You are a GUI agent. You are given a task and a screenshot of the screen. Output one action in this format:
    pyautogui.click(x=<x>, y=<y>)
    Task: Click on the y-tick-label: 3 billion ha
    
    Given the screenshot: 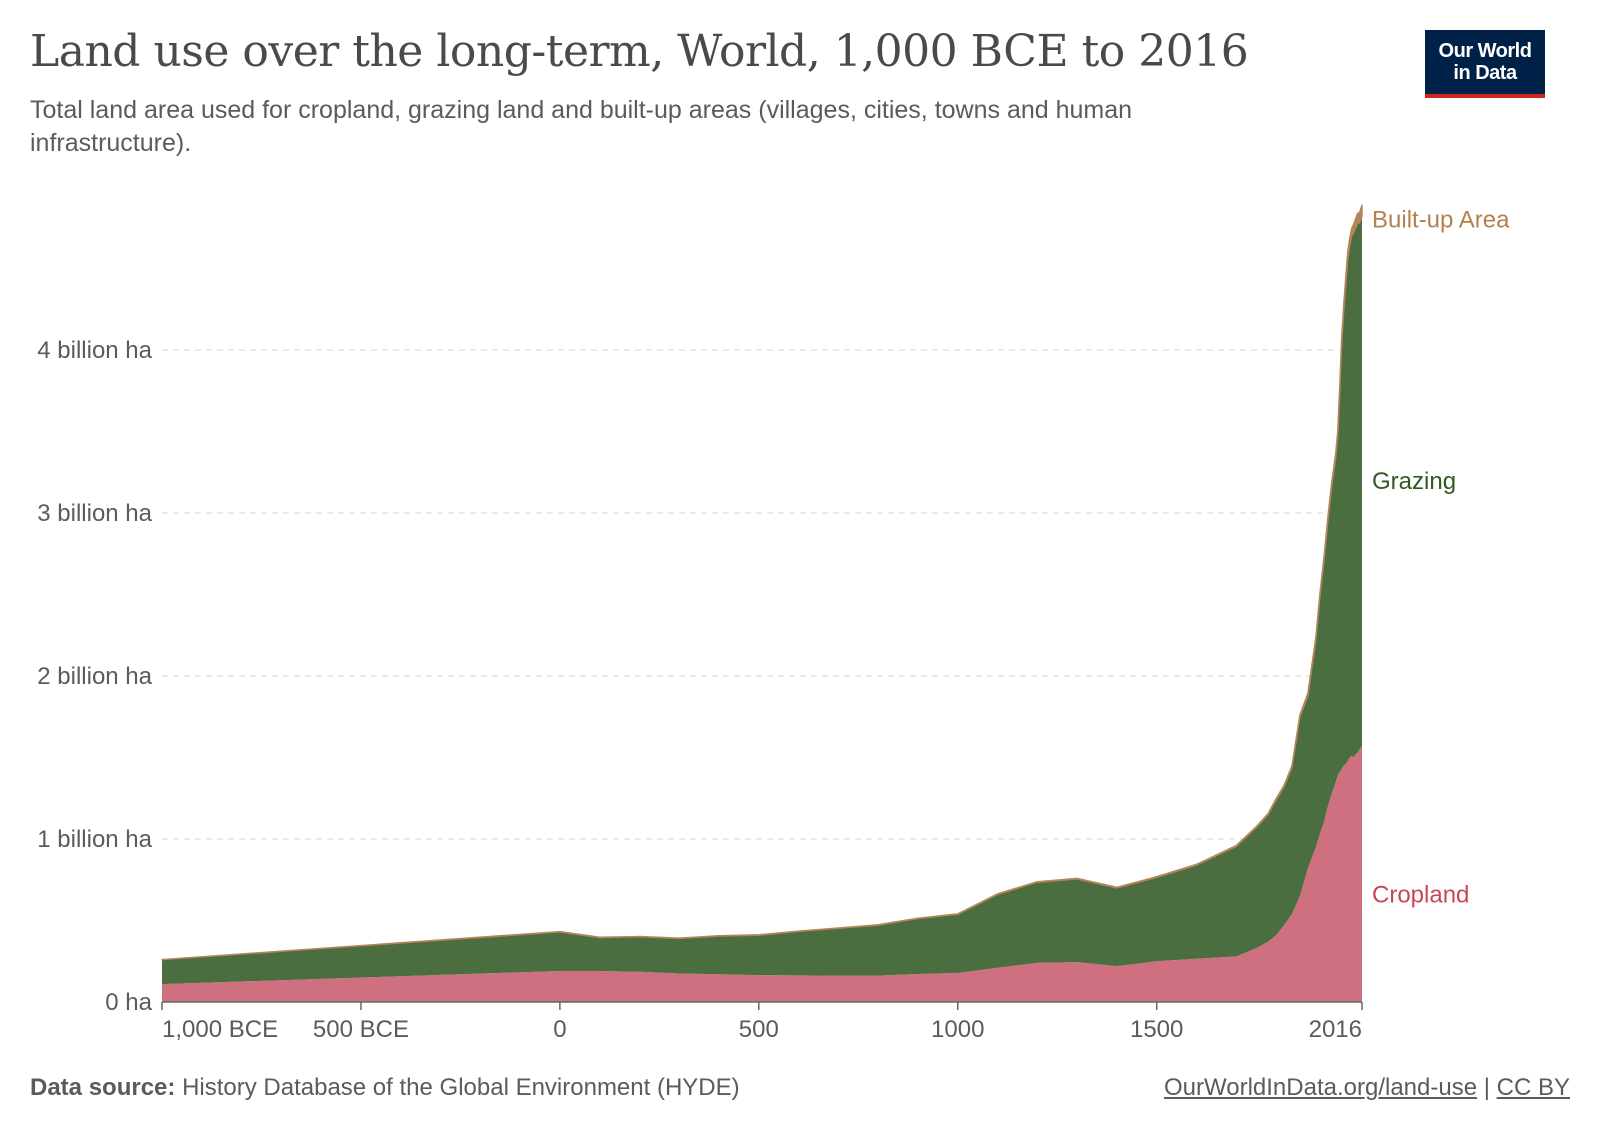 What is the action you would take?
    pyautogui.click(x=94, y=513)
    